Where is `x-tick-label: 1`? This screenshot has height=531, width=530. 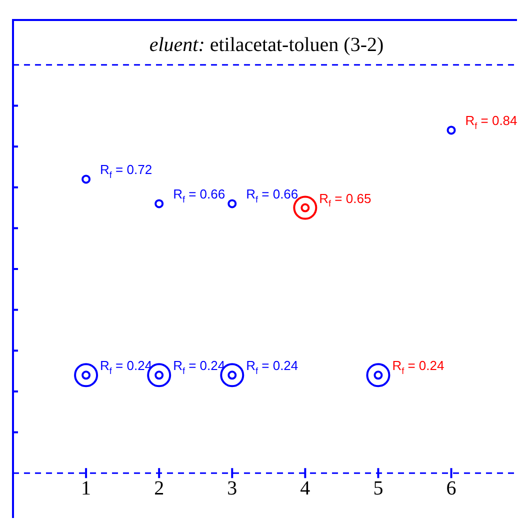
x-tick-label: 1 is located at coordinates (86, 488).